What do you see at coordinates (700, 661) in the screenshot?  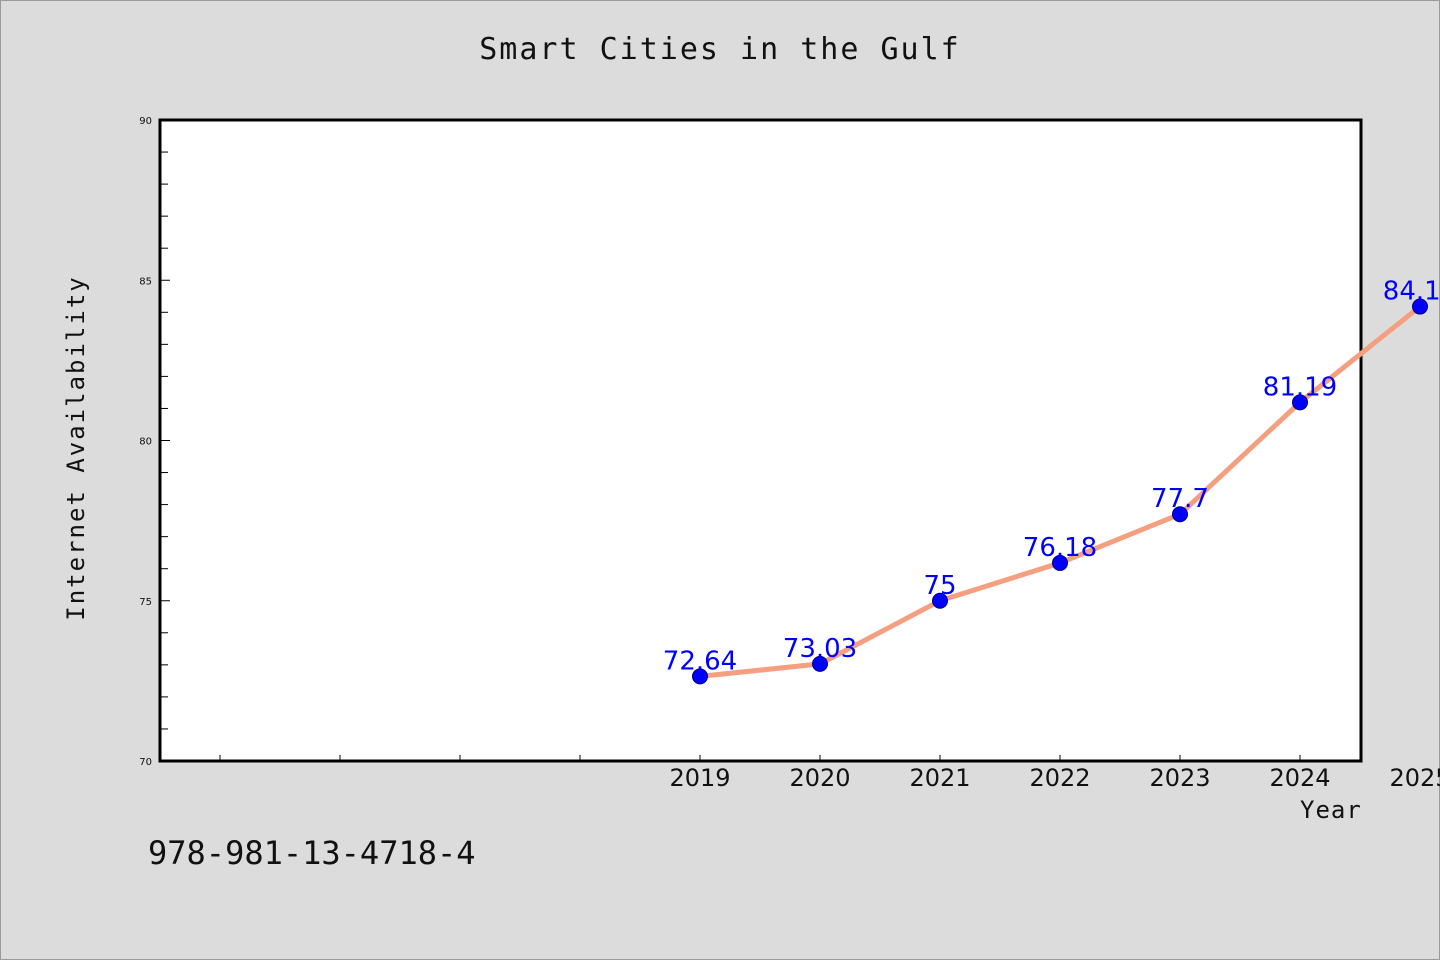 I see `data-label: 72.64` at bounding box center [700, 661].